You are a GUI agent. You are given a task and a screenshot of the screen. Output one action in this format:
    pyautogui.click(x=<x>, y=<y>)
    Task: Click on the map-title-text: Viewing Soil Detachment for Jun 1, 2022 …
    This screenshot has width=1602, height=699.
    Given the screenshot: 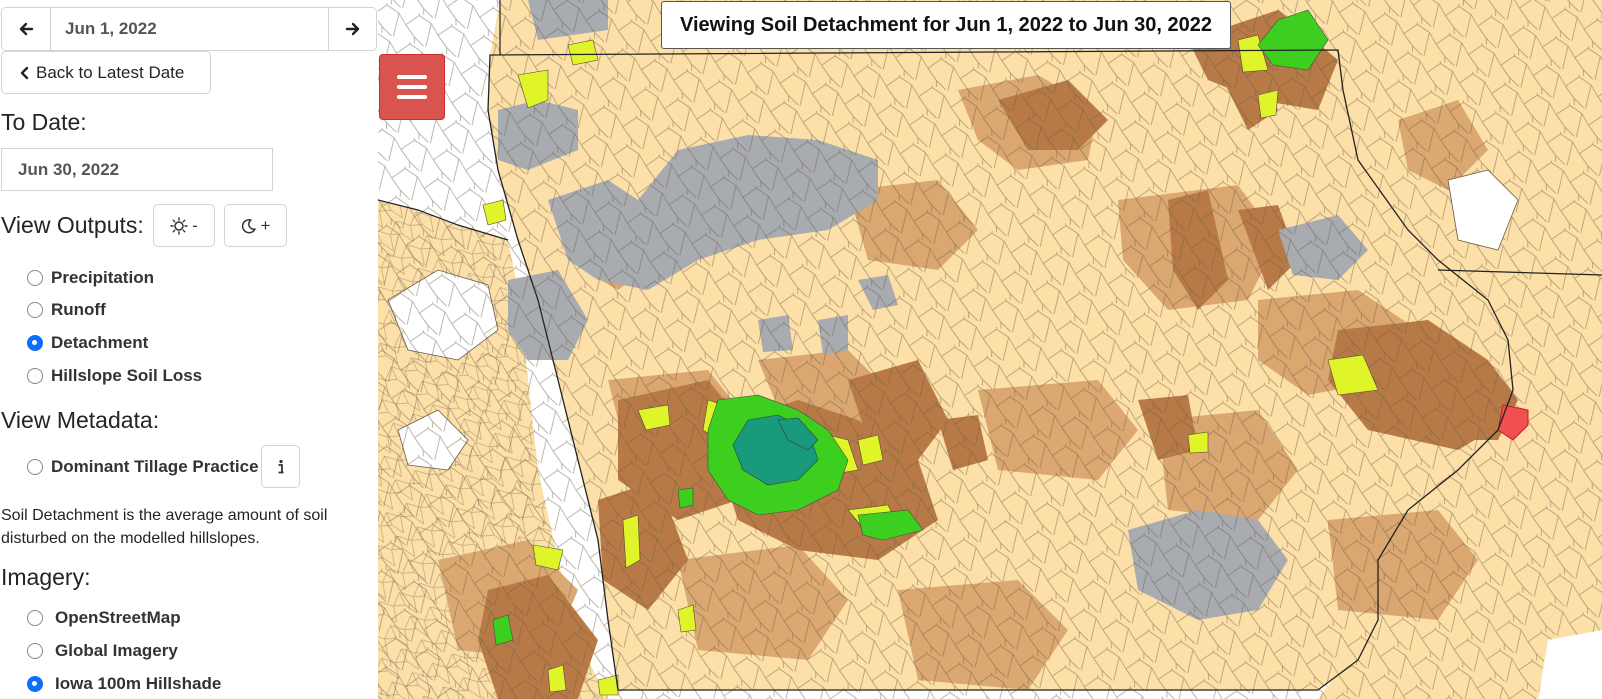 What is the action you would take?
    pyautogui.click(x=946, y=24)
    